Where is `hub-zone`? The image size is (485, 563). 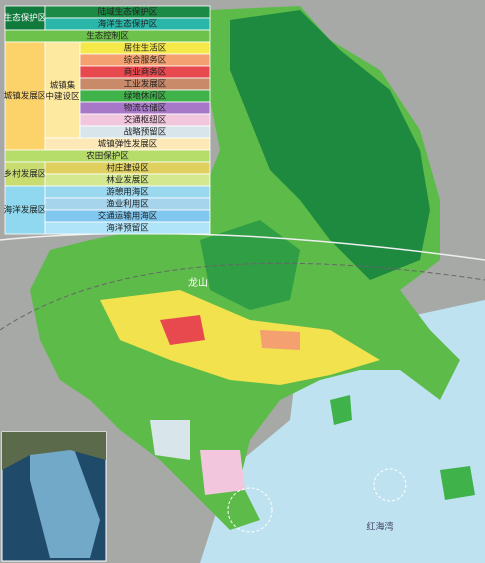 hub-zone is located at coordinates (222, 472).